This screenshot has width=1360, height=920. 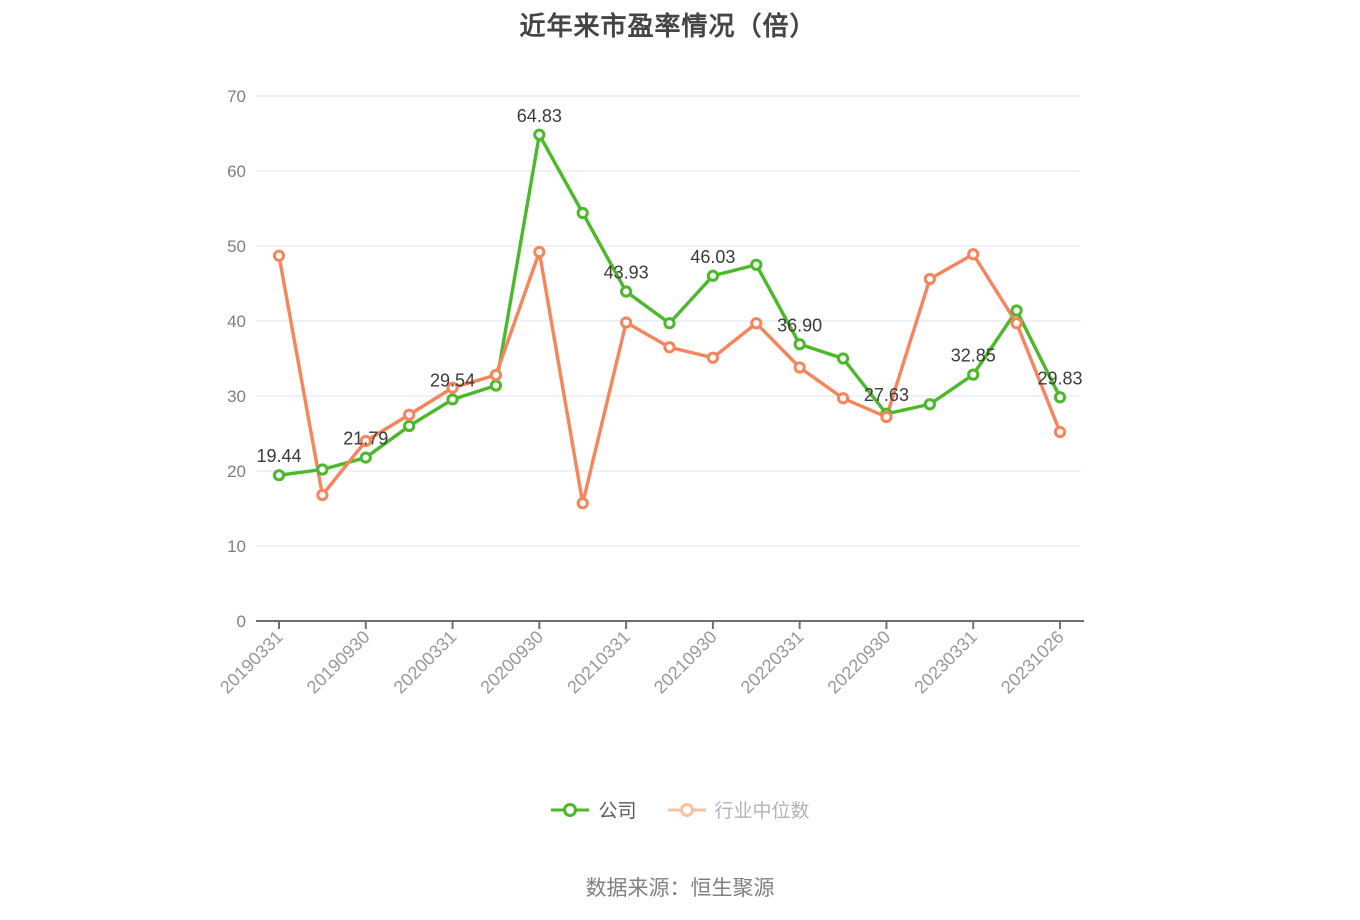 What do you see at coordinates (886, 395) in the screenshot?
I see `point-label-company-20220930: 27.63` at bounding box center [886, 395].